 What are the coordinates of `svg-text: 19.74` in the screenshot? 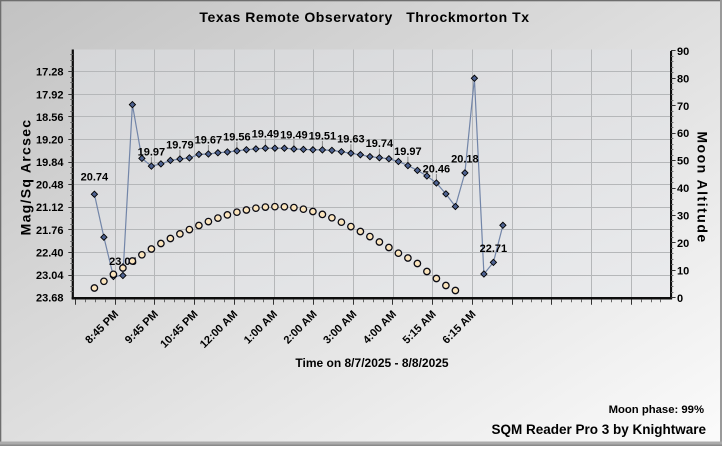 It's located at (380, 144).